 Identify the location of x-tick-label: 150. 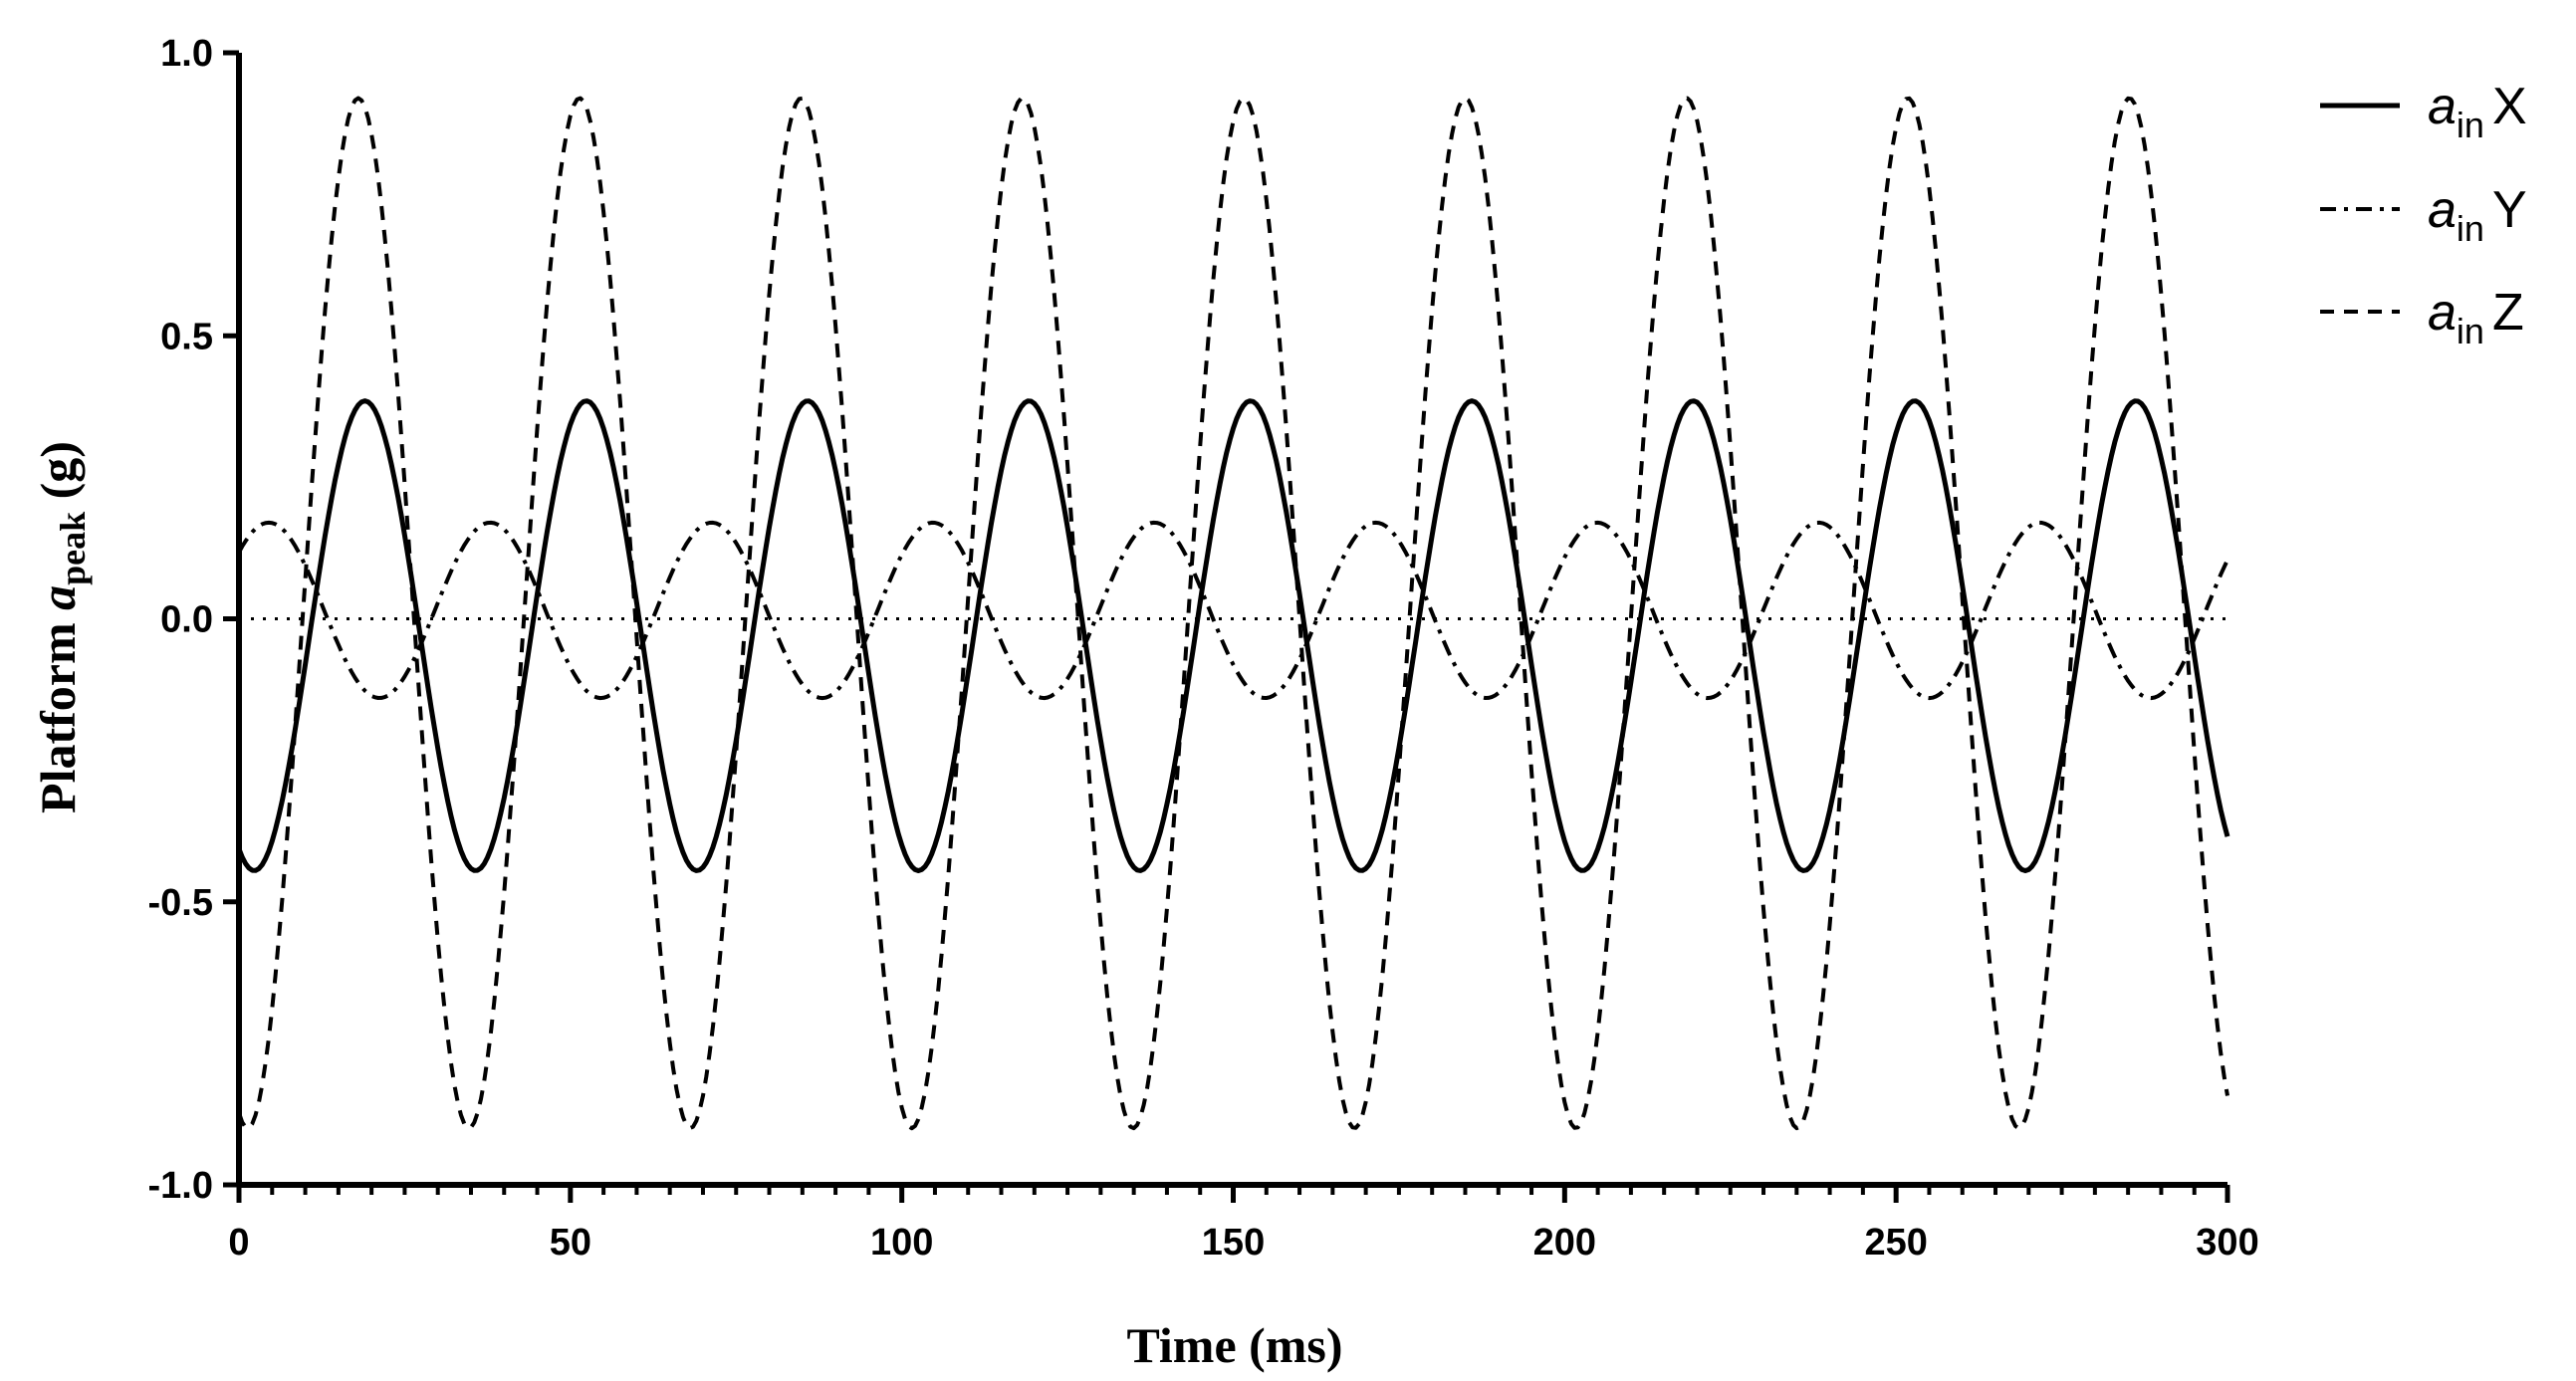
(1233, 1243).